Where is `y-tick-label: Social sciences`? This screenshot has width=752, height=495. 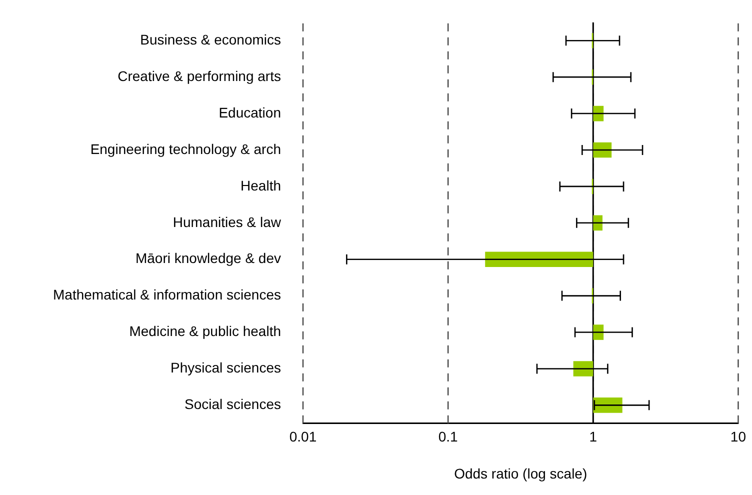 y-tick-label: Social sciences is located at coordinates (232, 404).